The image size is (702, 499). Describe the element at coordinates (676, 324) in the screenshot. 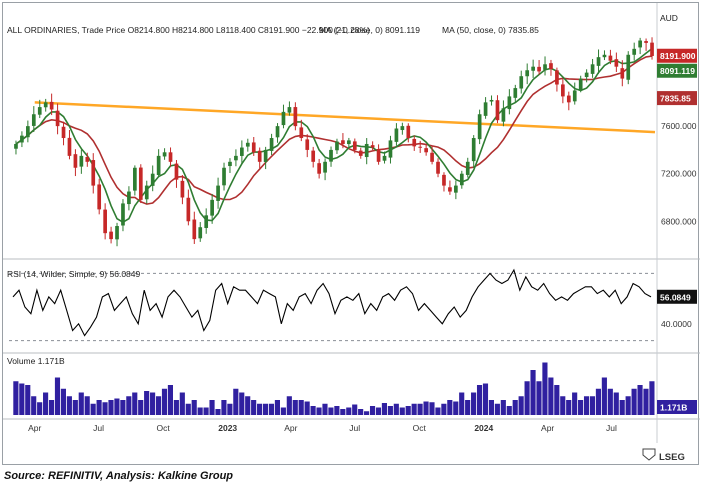

I see `rsi-tick-label: 40.0000` at that location.